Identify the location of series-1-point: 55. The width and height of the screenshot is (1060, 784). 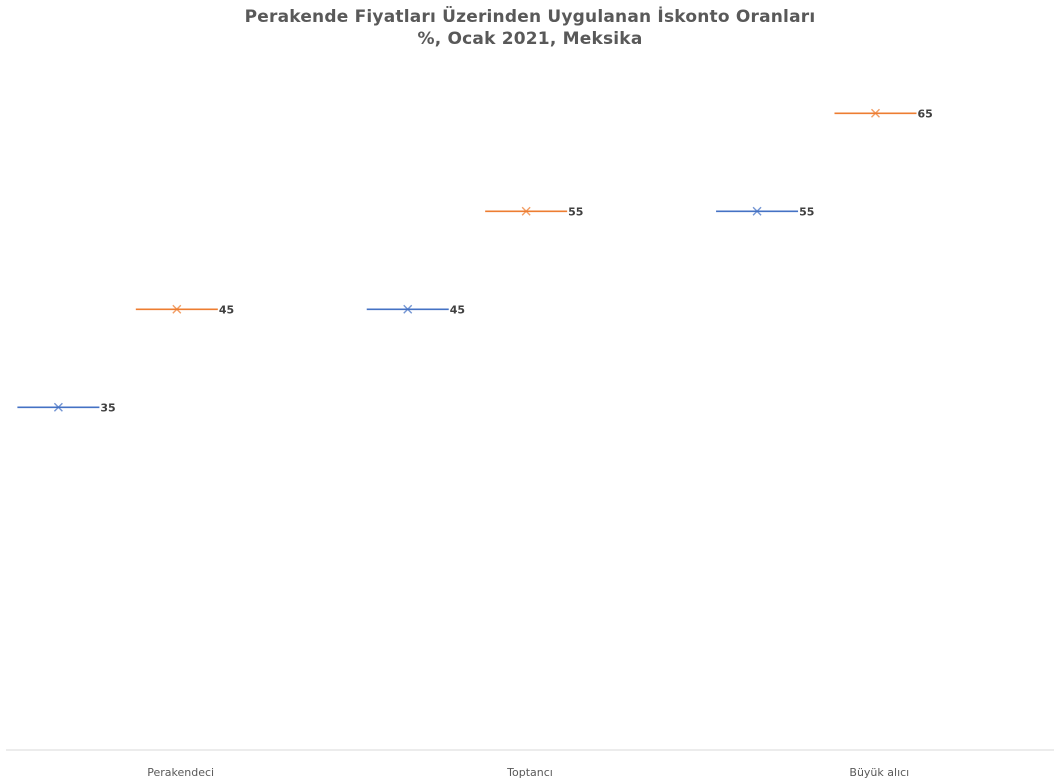
(765, 211).